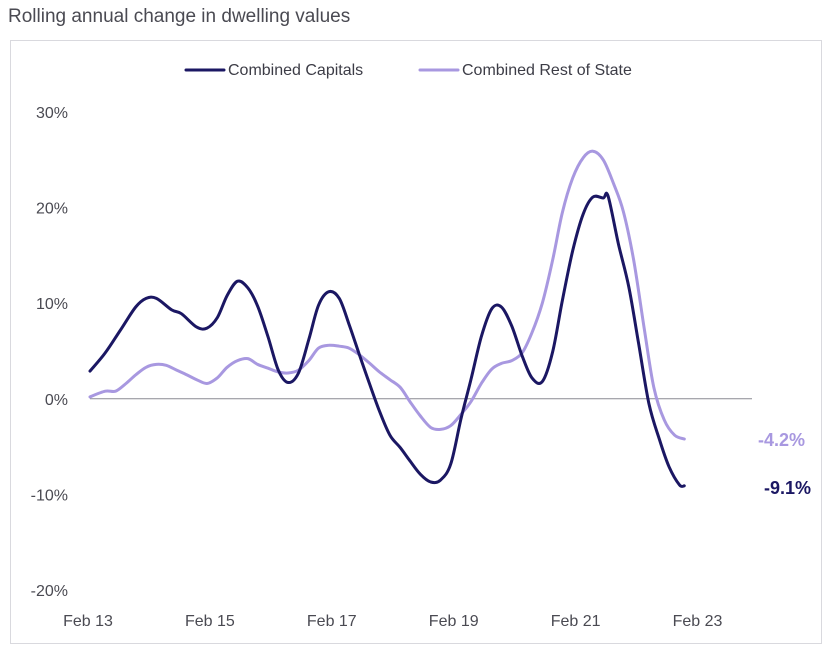 The width and height of the screenshot is (832, 653). Describe the element at coordinates (49, 352) in the screenshot. I see `y-axis: 30% 20% 10% 0% -10% -20%` at that location.